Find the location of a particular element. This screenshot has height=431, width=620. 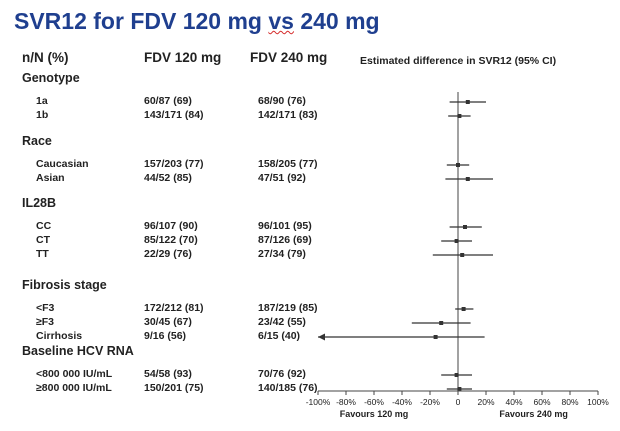

fdv120-value: 9/16 (56) is located at coordinates (165, 336).